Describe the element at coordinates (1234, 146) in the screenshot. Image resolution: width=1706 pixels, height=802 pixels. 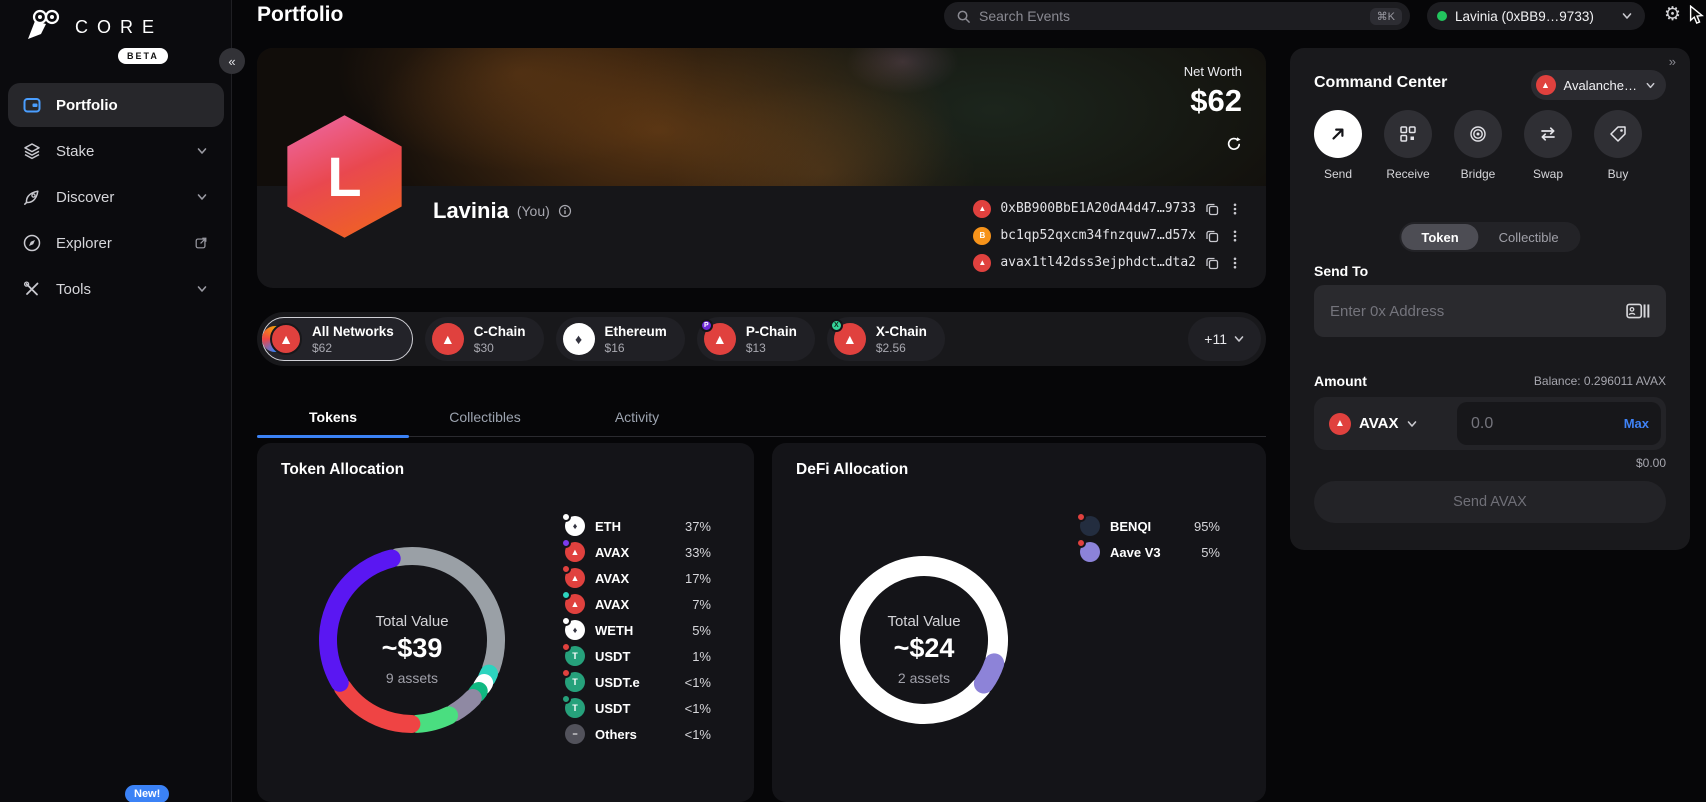
I see `refresh-icon` at that location.